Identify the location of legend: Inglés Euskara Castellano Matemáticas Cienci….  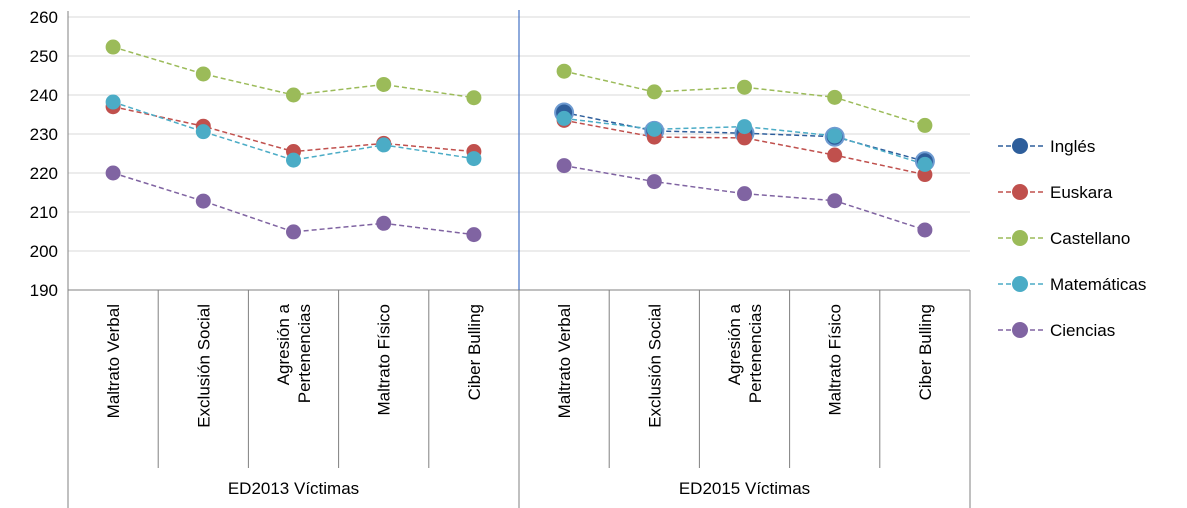
(1072, 238).